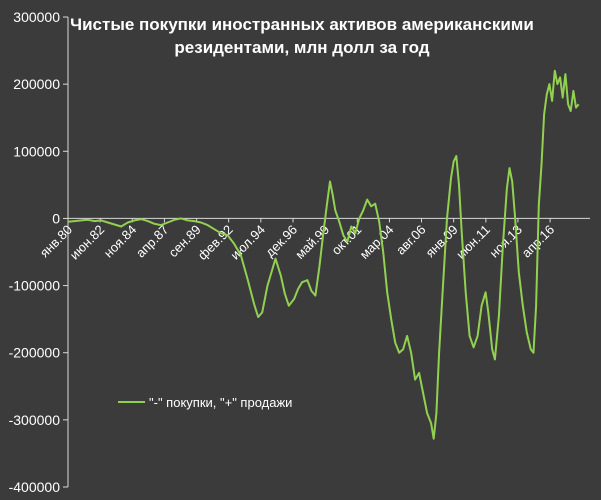  Describe the element at coordinates (56, 218) in the screenshot. I see `y-tick-label: 0` at that location.